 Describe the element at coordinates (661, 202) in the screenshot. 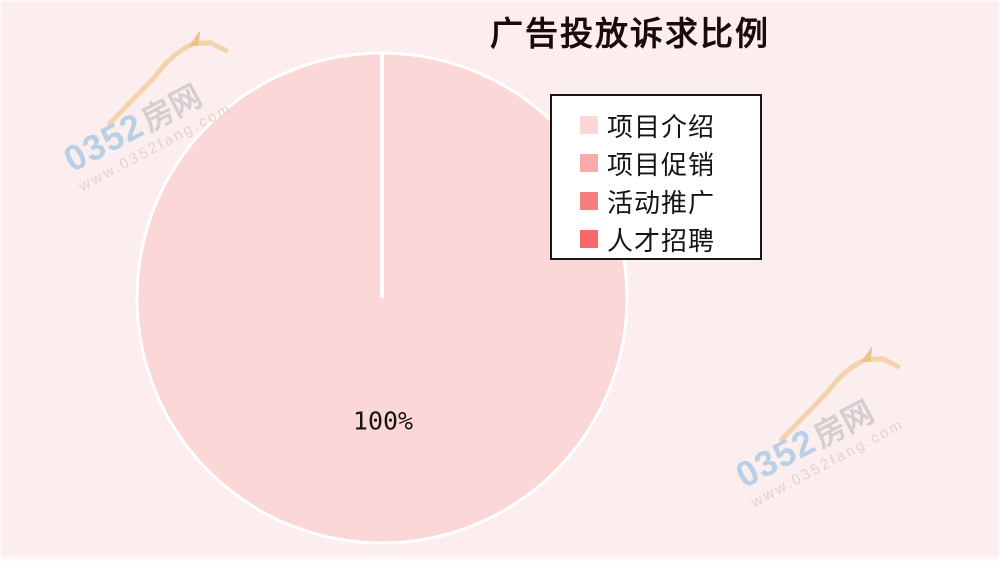

I see `legend-label: 活动推广` at that location.